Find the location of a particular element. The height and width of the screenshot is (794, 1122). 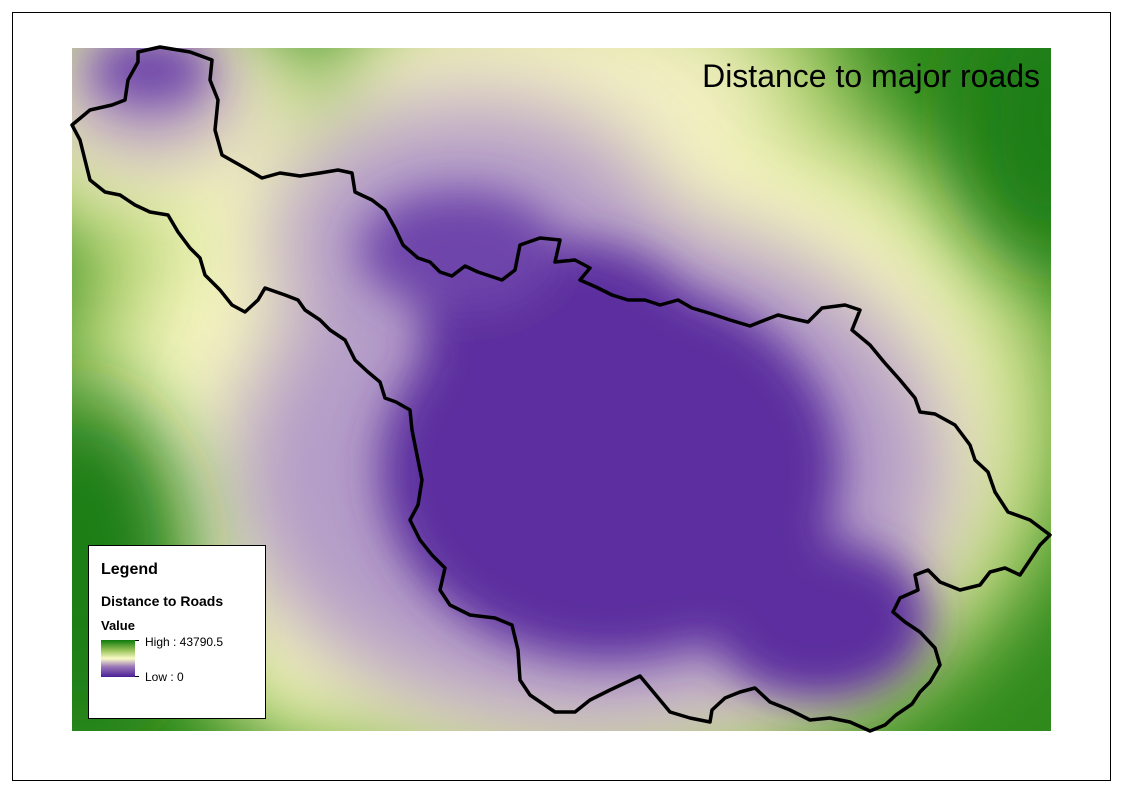

legend-low-label: Low : 0 is located at coordinates (164, 677).